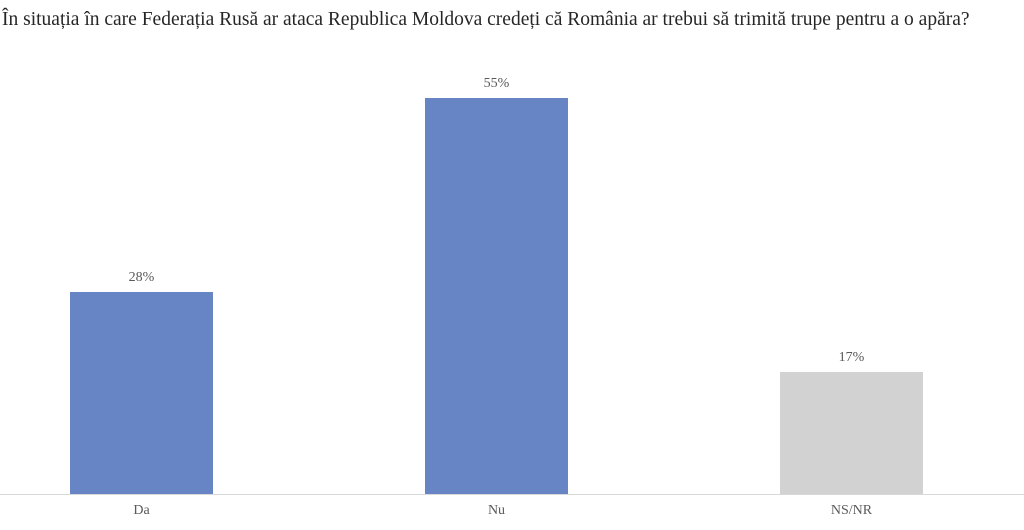 This screenshot has height=530, width=1024. What do you see at coordinates (496, 83) in the screenshot?
I see `bar-value-label-nu: 55%` at bounding box center [496, 83].